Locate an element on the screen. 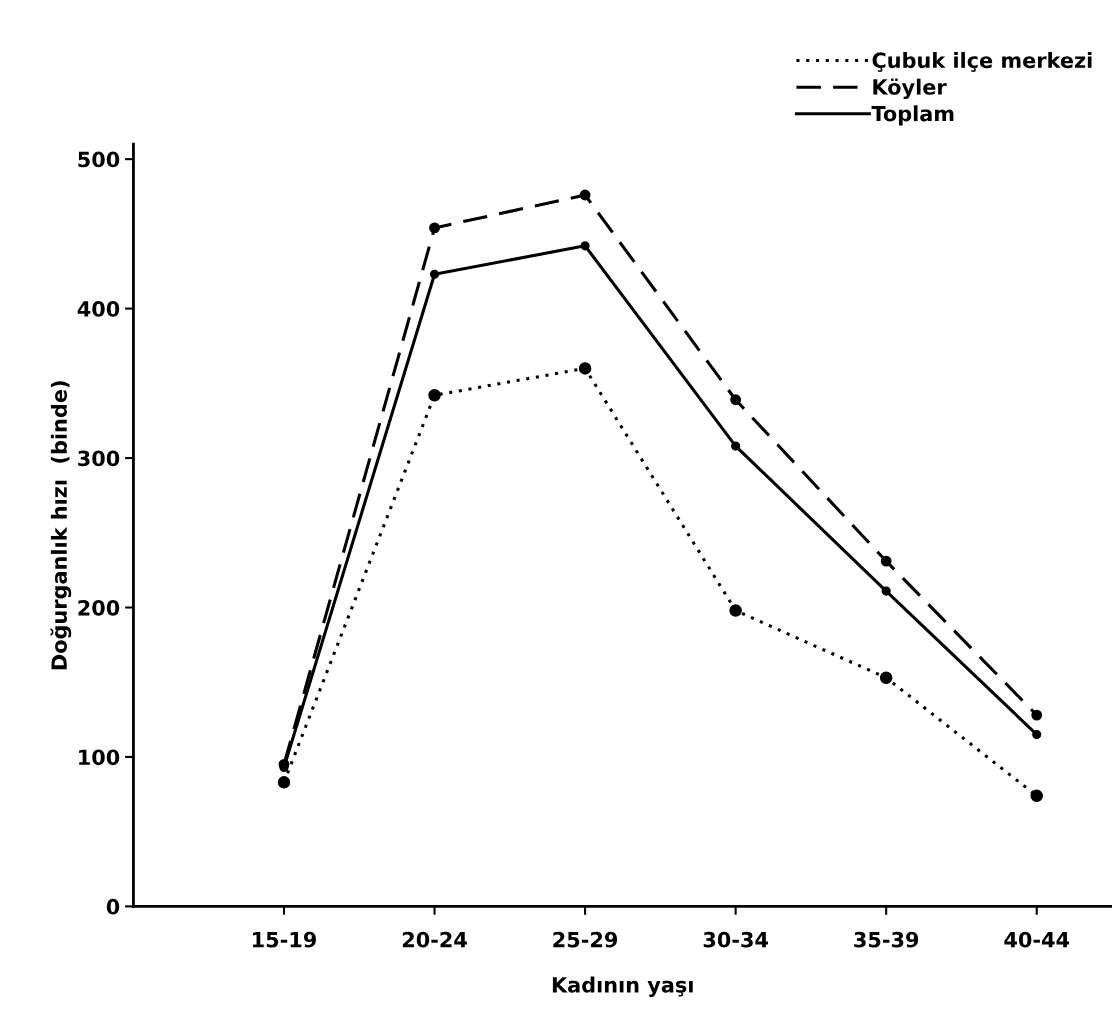 The image size is (1112, 1030). y-tick-label: 0 is located at coordinates (113, 906).